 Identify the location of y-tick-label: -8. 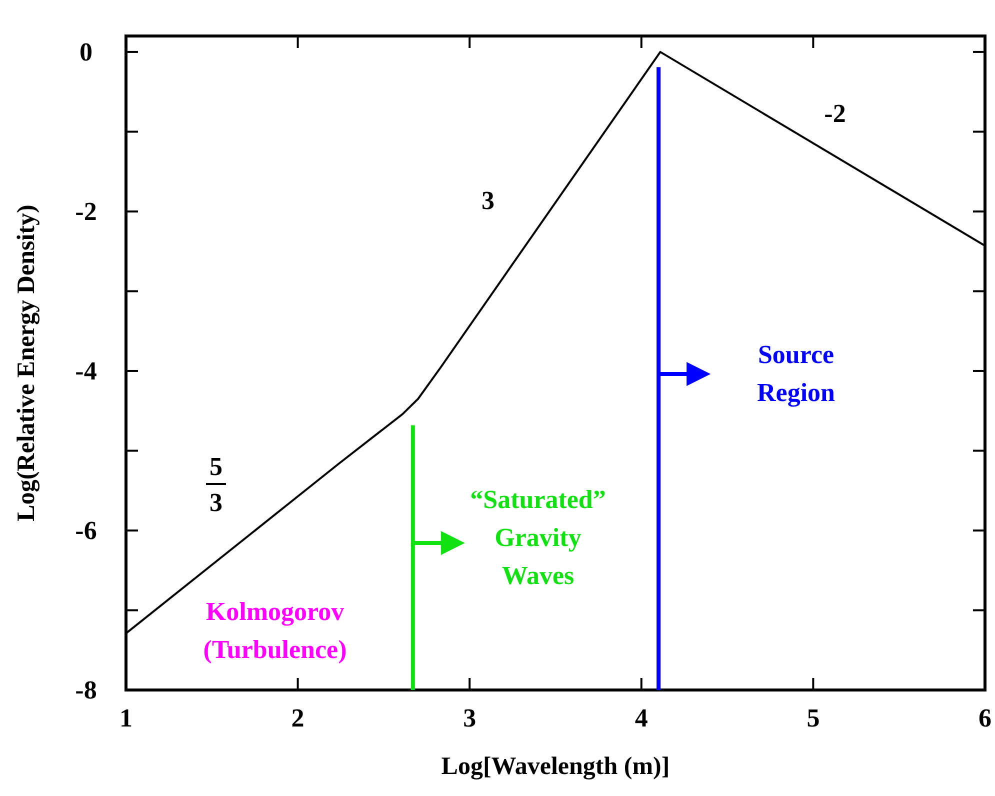
(86, 689).